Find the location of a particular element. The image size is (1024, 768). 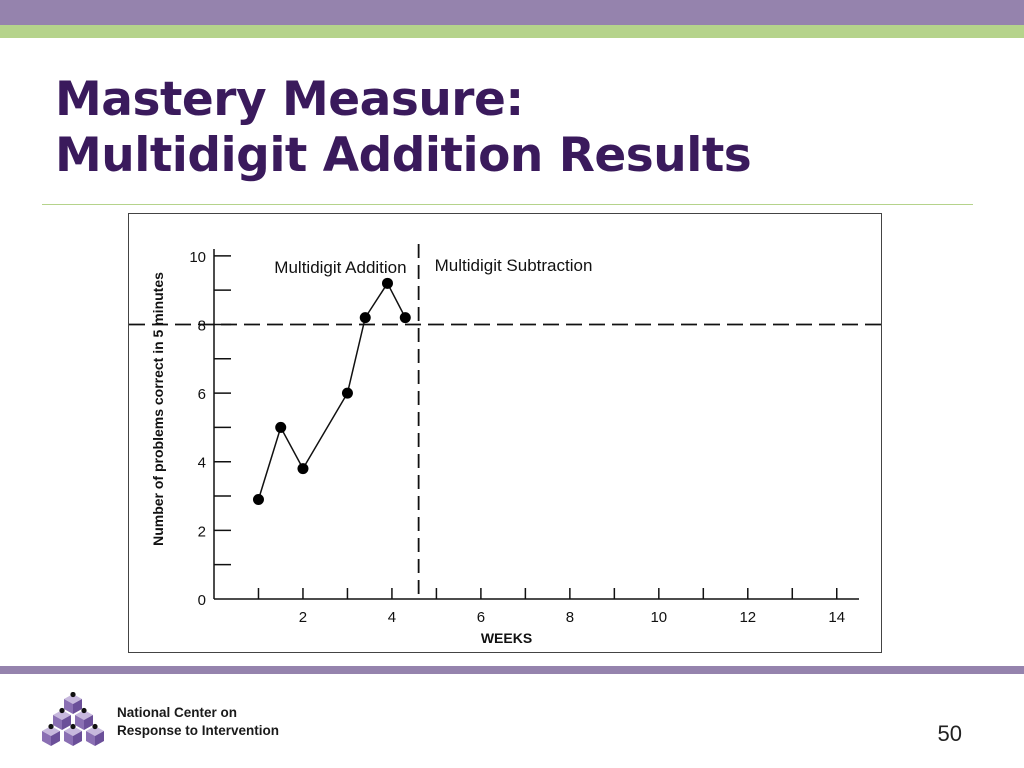

title-divider is located at coordinates (507, 204).